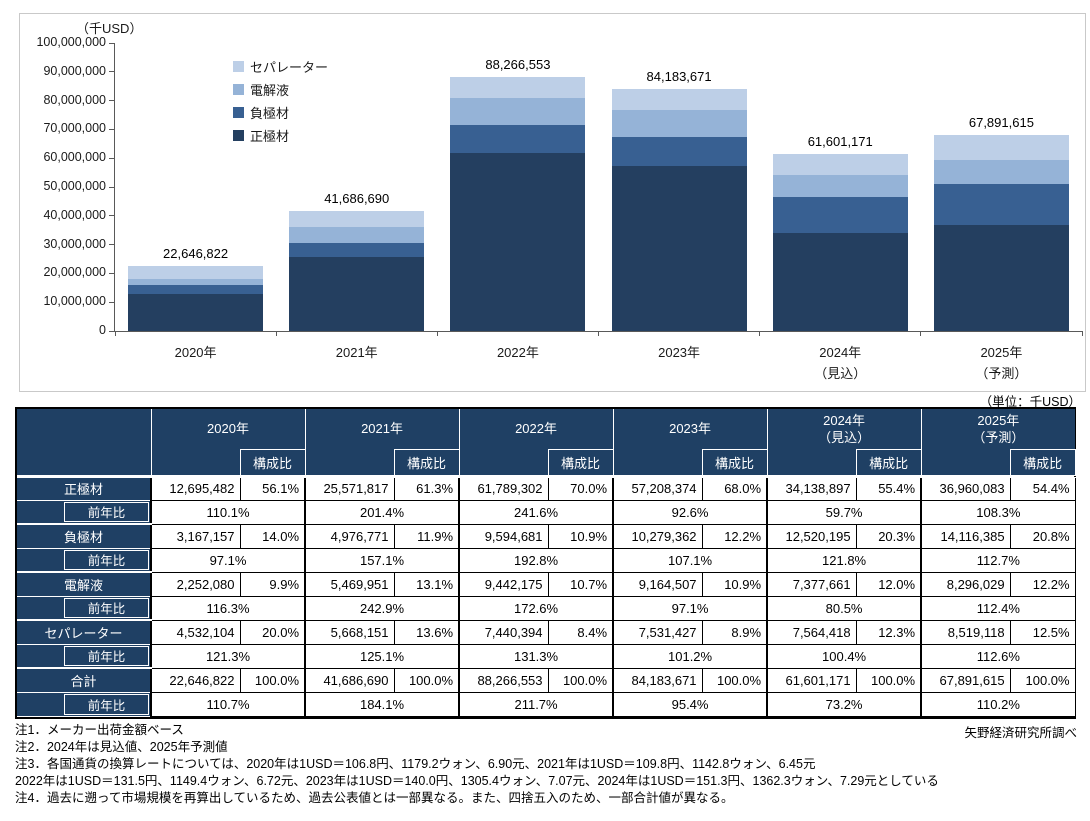 Image resolution: width=1090 pixels, height=821 pixels. Describe the element at coordinates (270, 113) in the screenshot. I see `legend-label: 負極材` at that location.